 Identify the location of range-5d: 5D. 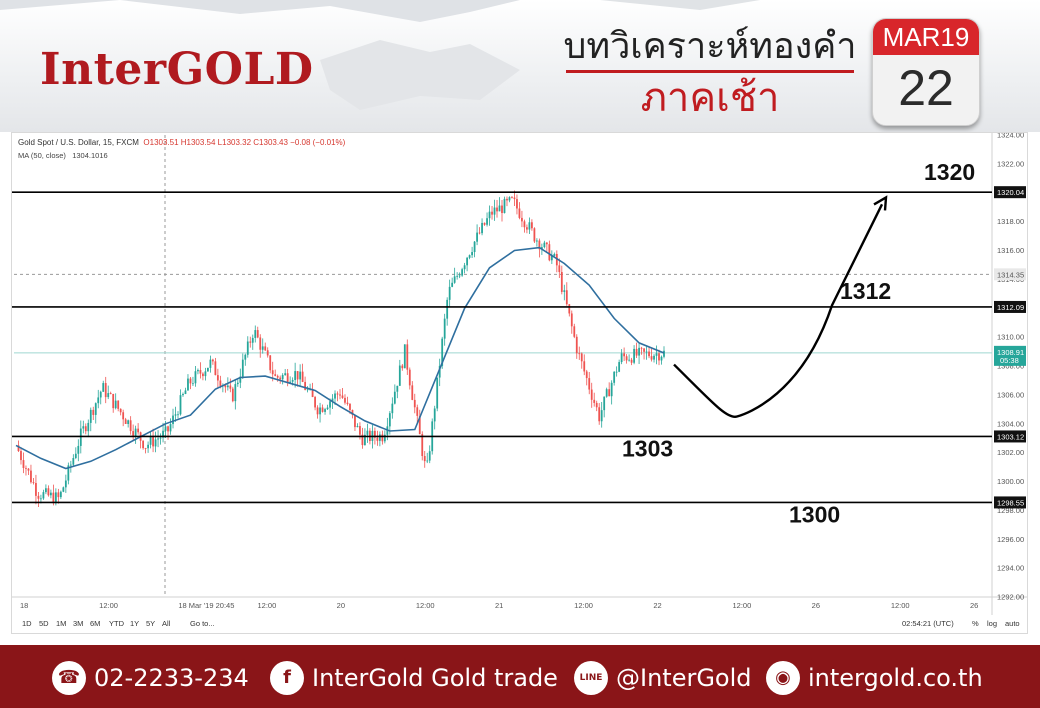
(44, 623).